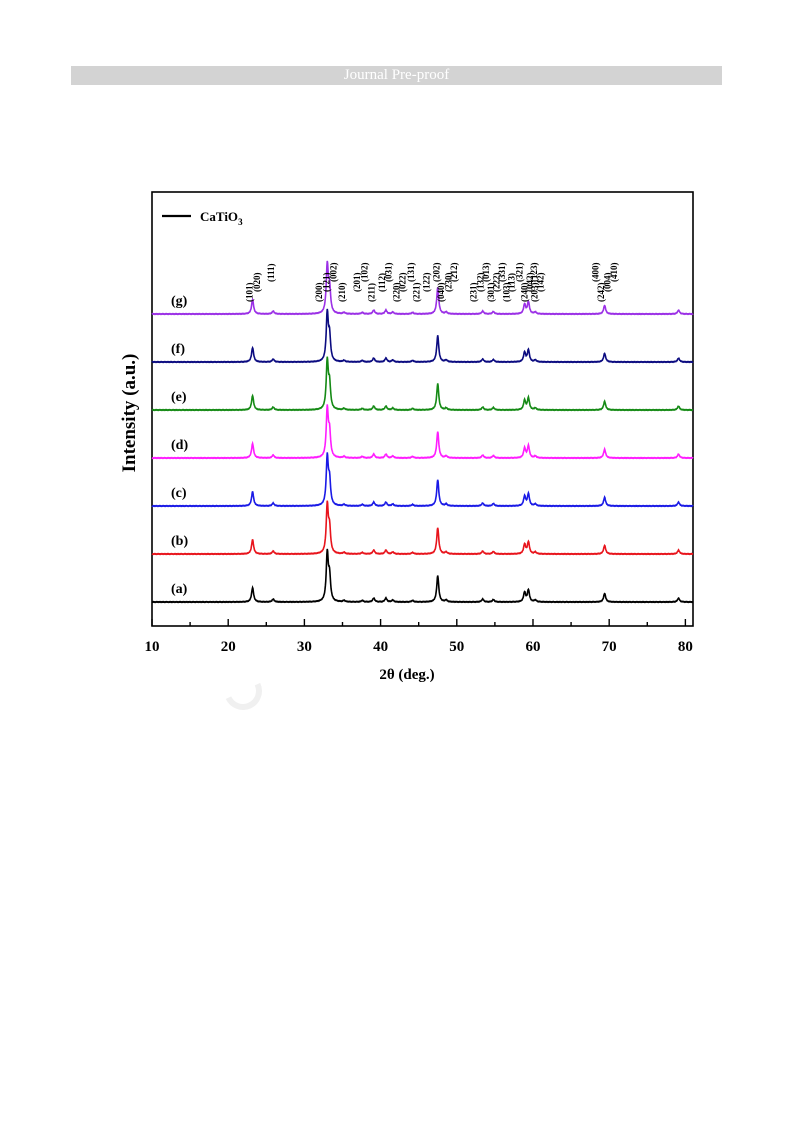  Describe the element at coordinates (506, 293) in the screenshot. I see `peak-label: (103)` at that location.